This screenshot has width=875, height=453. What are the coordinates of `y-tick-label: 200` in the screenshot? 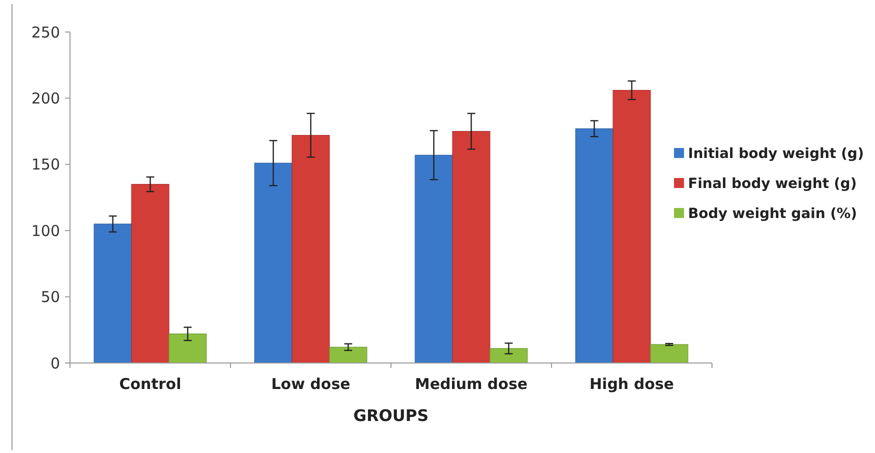 It's located at (45, 98).